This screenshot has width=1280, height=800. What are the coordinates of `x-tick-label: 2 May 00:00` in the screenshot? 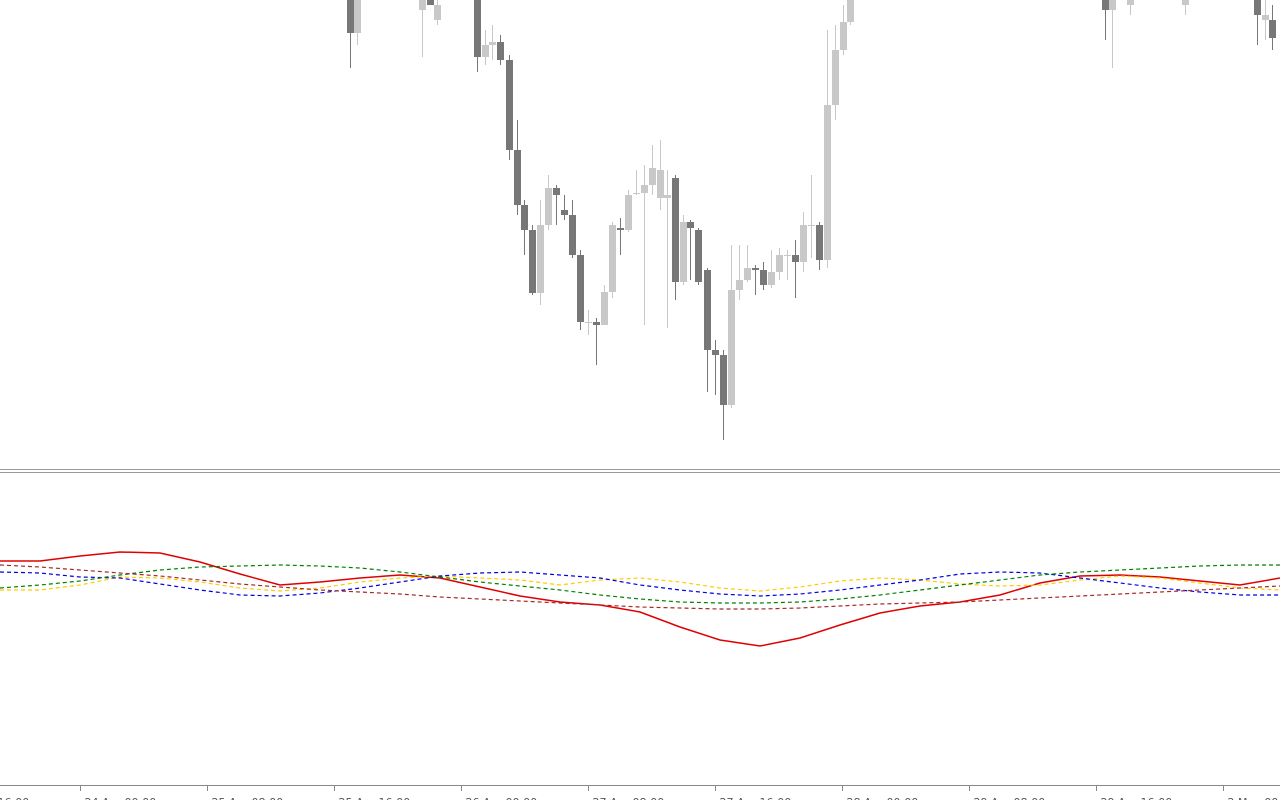 It's located at (1254, 798).